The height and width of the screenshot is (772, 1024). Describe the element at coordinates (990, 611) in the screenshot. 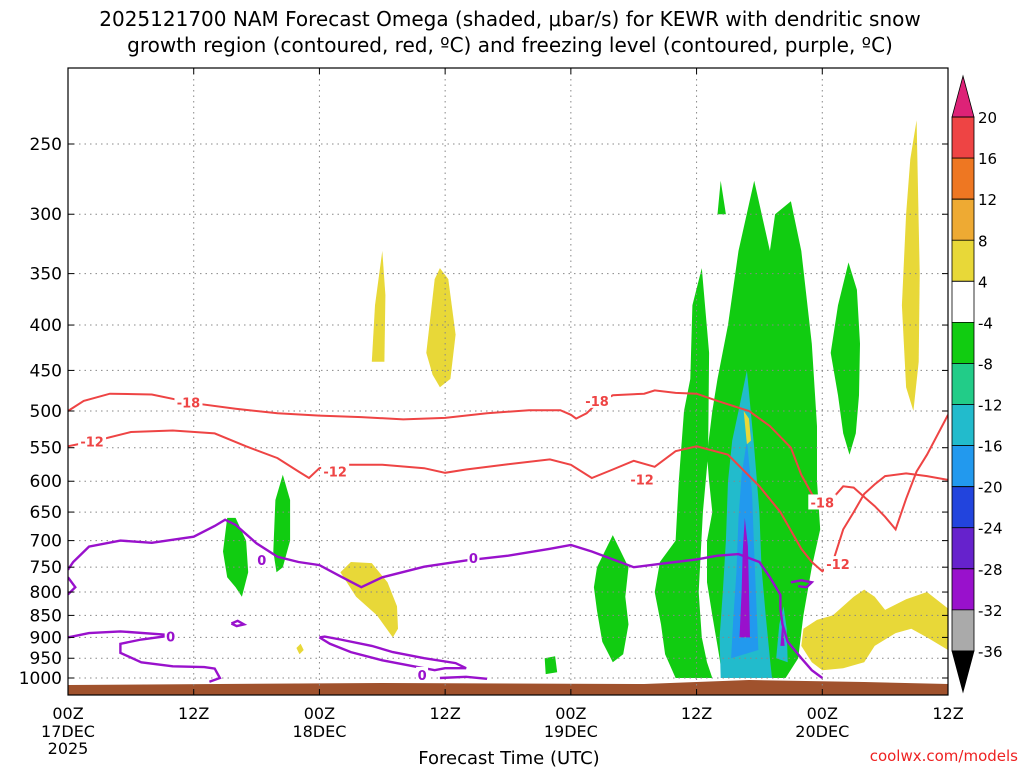

I see `colorbar-label: -32` at that location.